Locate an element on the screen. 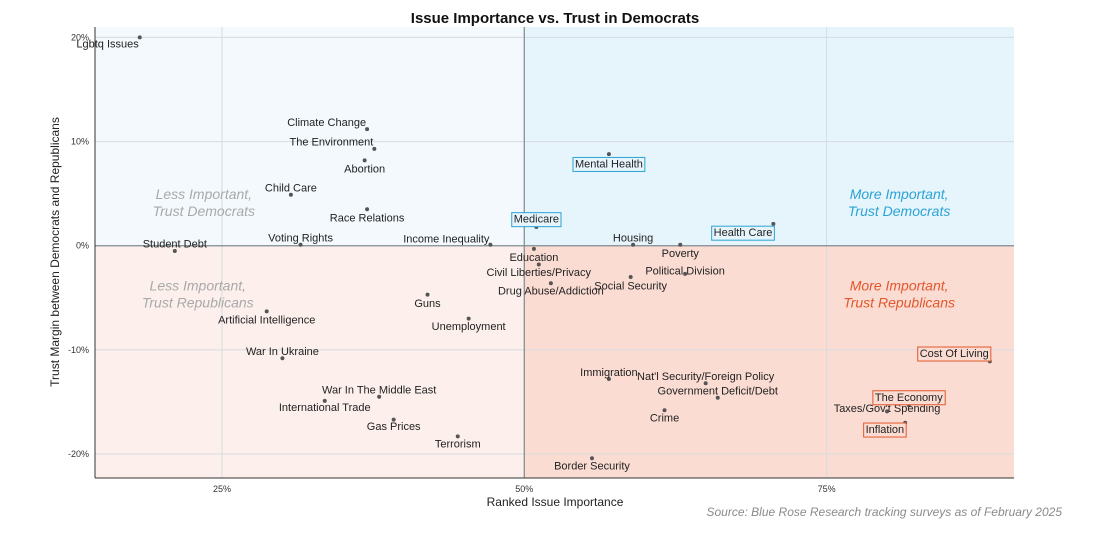  x-tick-label: 50% is located at coordinates (524, 489).